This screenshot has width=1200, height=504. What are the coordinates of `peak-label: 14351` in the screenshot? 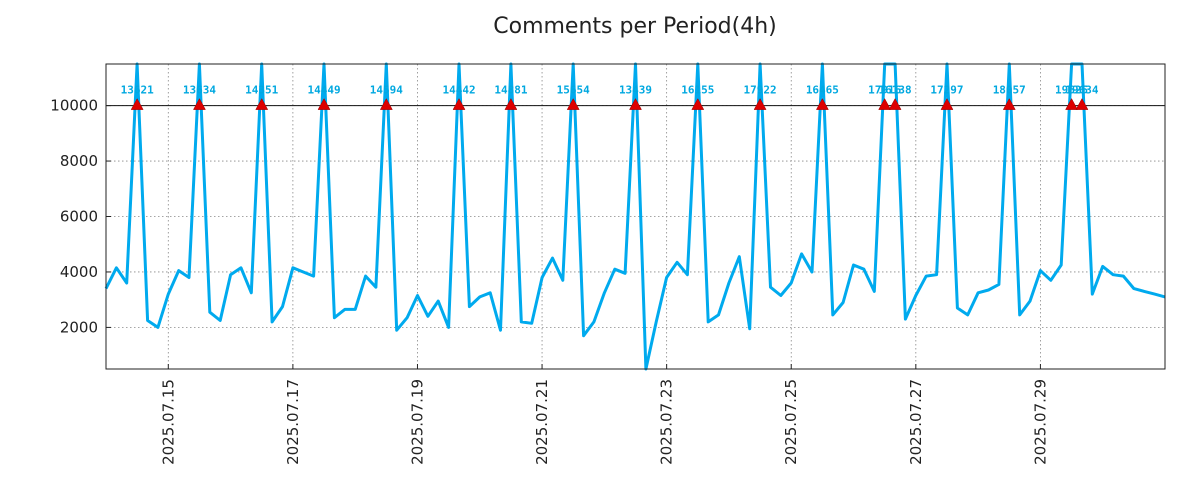 It's located at (261, 90).